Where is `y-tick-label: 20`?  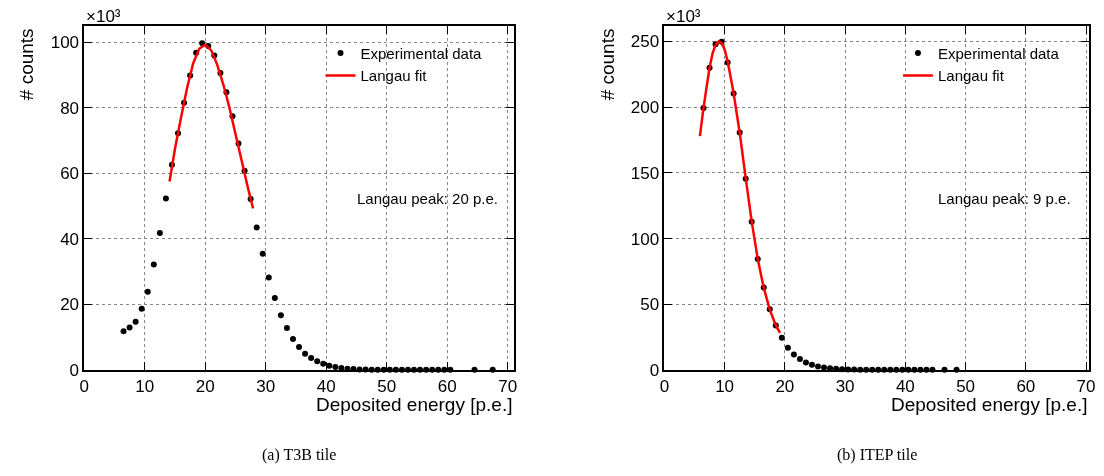 y-tick-label: 20 is located at coordinates (70, 305).